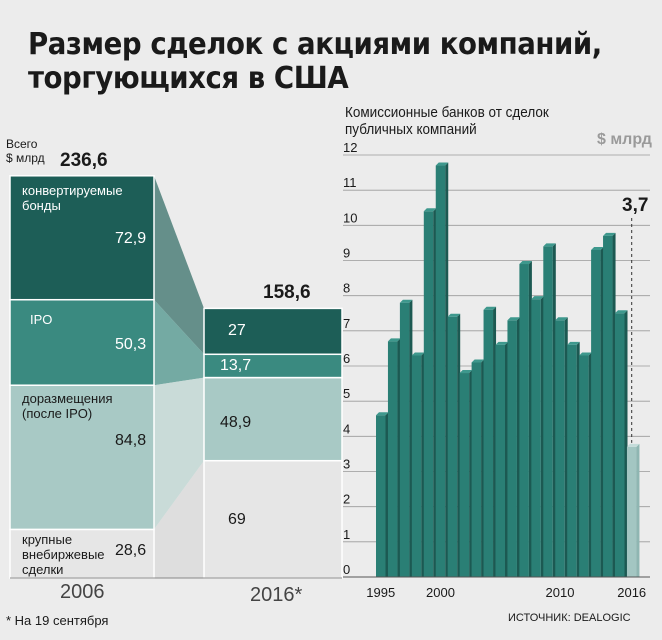  What do you see at coordinates (236, 422) in the screenshot?
I see `value-2016-followon: 48,9` at bounding box center [236, 422].